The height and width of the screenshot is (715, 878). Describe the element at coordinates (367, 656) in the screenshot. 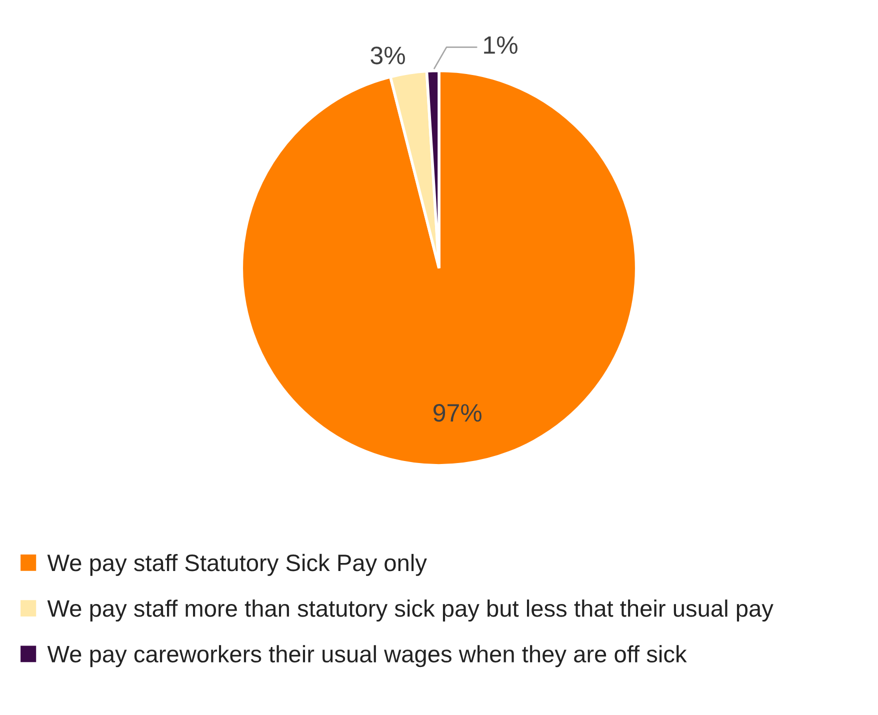

I see `legend-label: We pay careworkers their usual wages when they are off sick` at that location.